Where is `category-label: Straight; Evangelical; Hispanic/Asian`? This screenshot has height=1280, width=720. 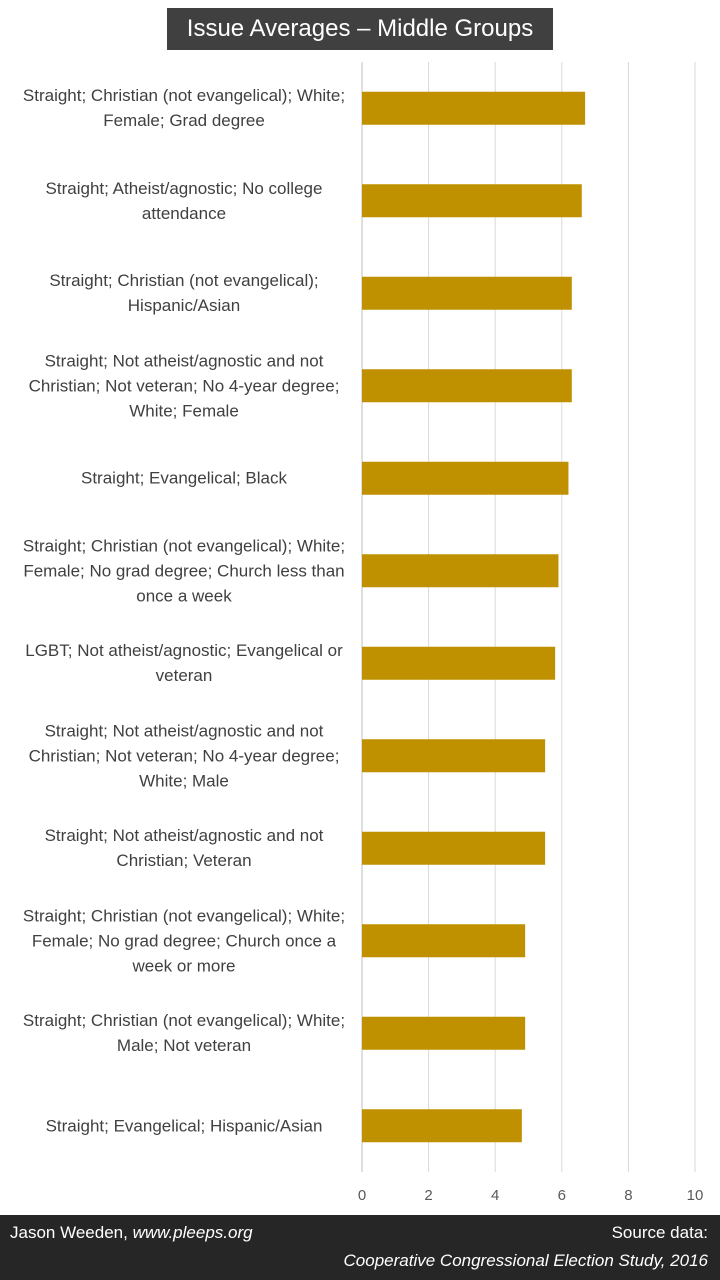 category-label: Straight; Evangelical; Hispanic/Asian is located at coordinates (184, 1126).